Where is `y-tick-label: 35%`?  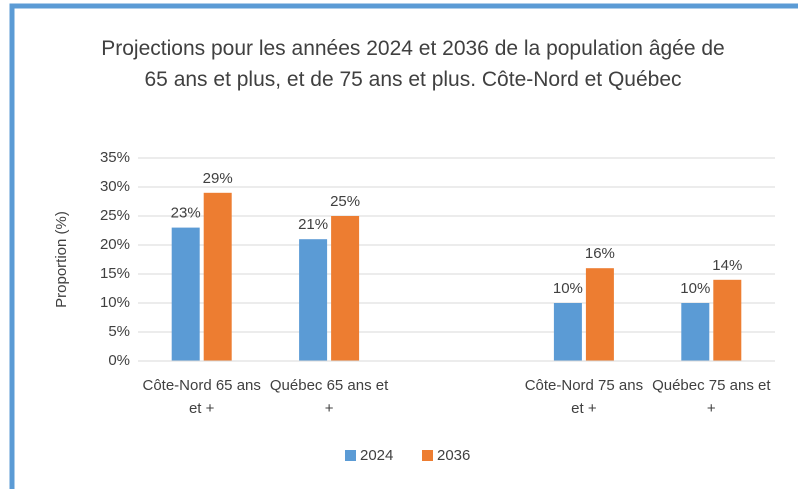 y-tick-label: 35% is located at coordinates (115, 157).